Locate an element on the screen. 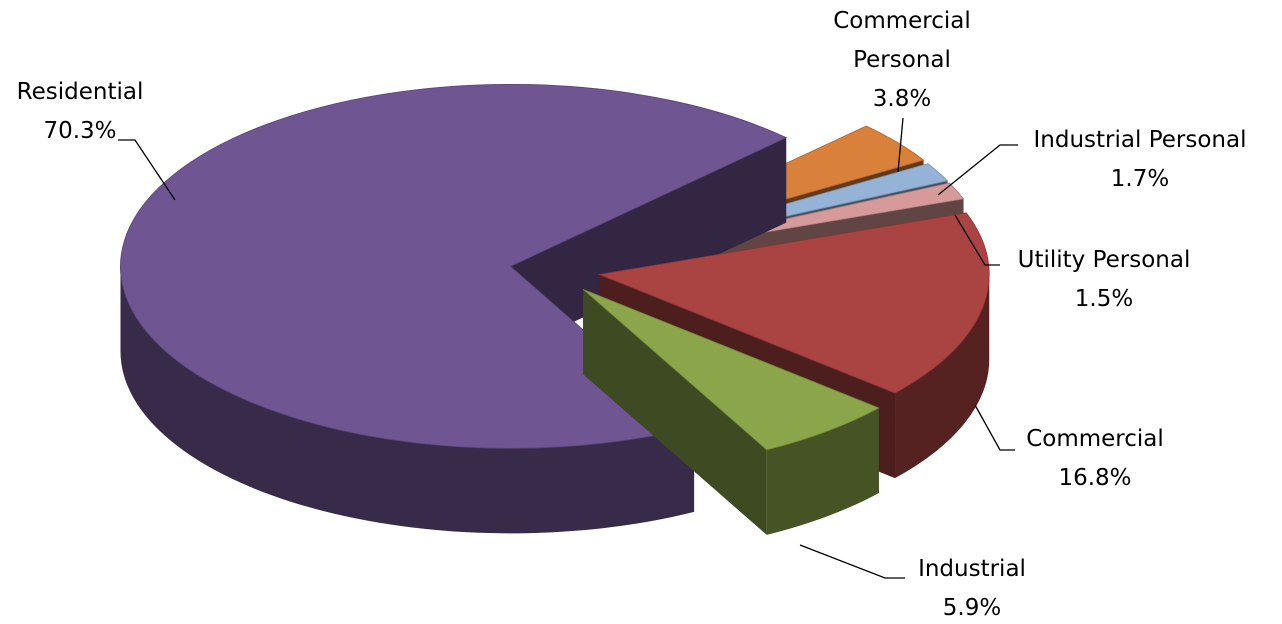  data-label: Commercial Personal 3.8% is located at coordinates (902, 60).